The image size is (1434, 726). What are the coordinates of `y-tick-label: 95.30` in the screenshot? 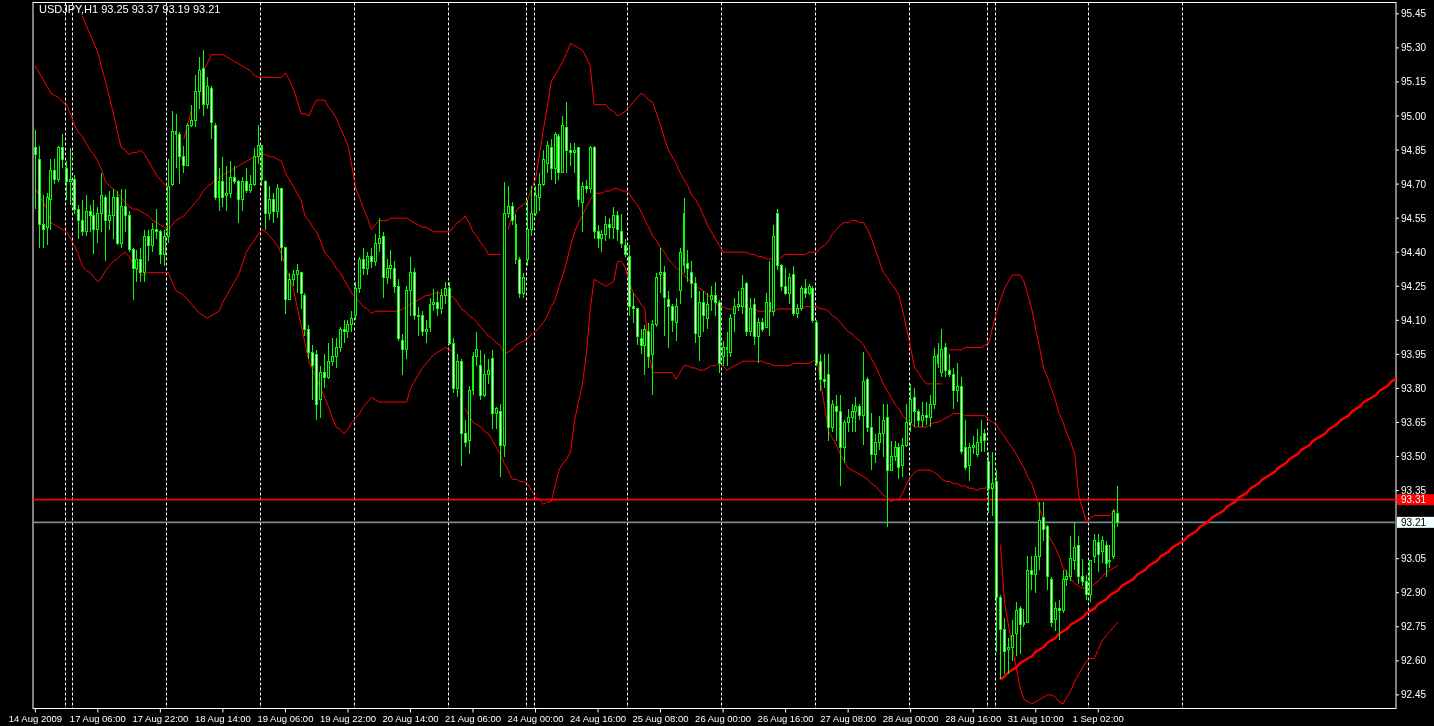 It's located at (1414, 48).